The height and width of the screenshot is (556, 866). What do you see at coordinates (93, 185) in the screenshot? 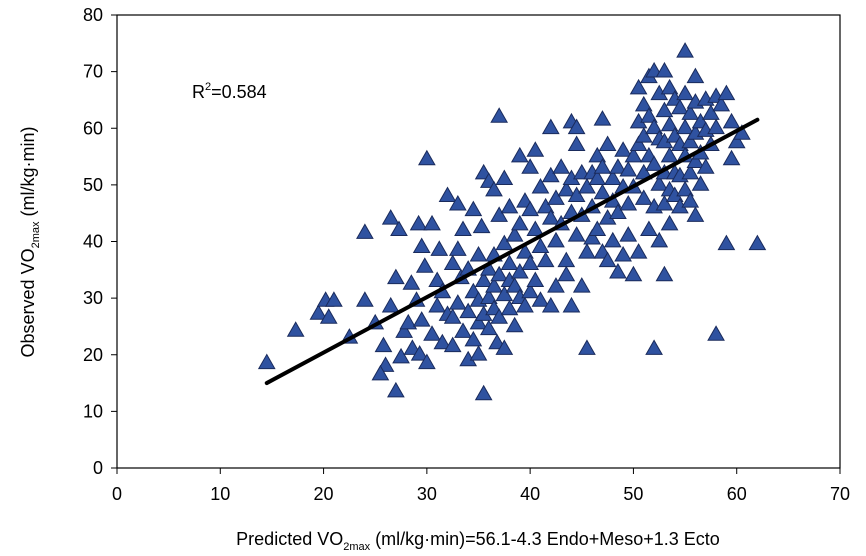
I see `y-tick-label: 50` at bounding box center [93, 185].